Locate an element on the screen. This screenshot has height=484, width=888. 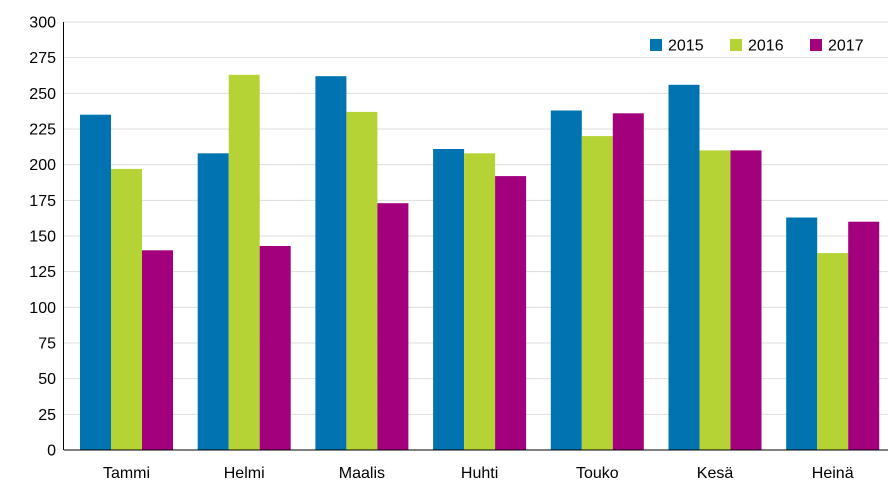
x-tick-labels: Tammi Helmi Maalis Huhti Touko Kesä Heinä is located at coordinates (478, 473).